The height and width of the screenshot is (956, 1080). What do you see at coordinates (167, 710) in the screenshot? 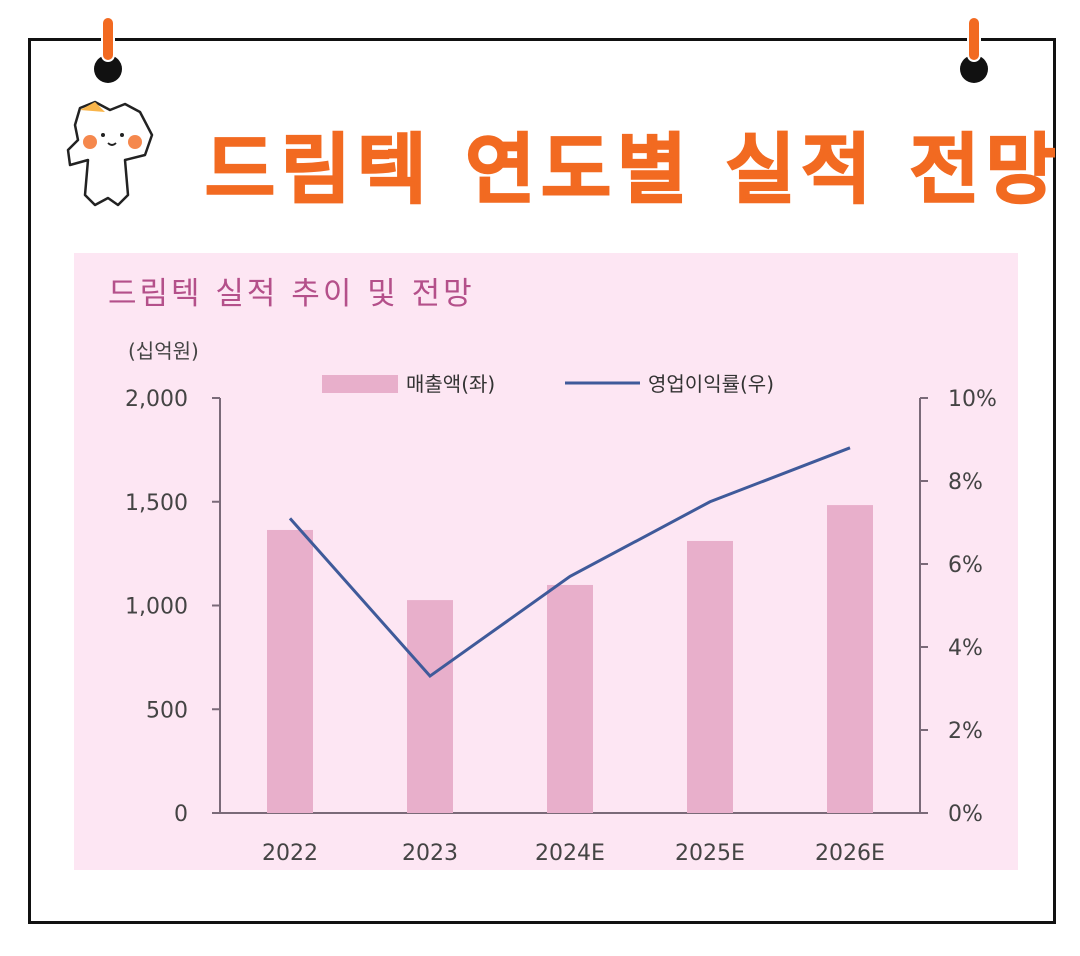
I see `left-tick-label: 500` at bounding box center [167, 710].